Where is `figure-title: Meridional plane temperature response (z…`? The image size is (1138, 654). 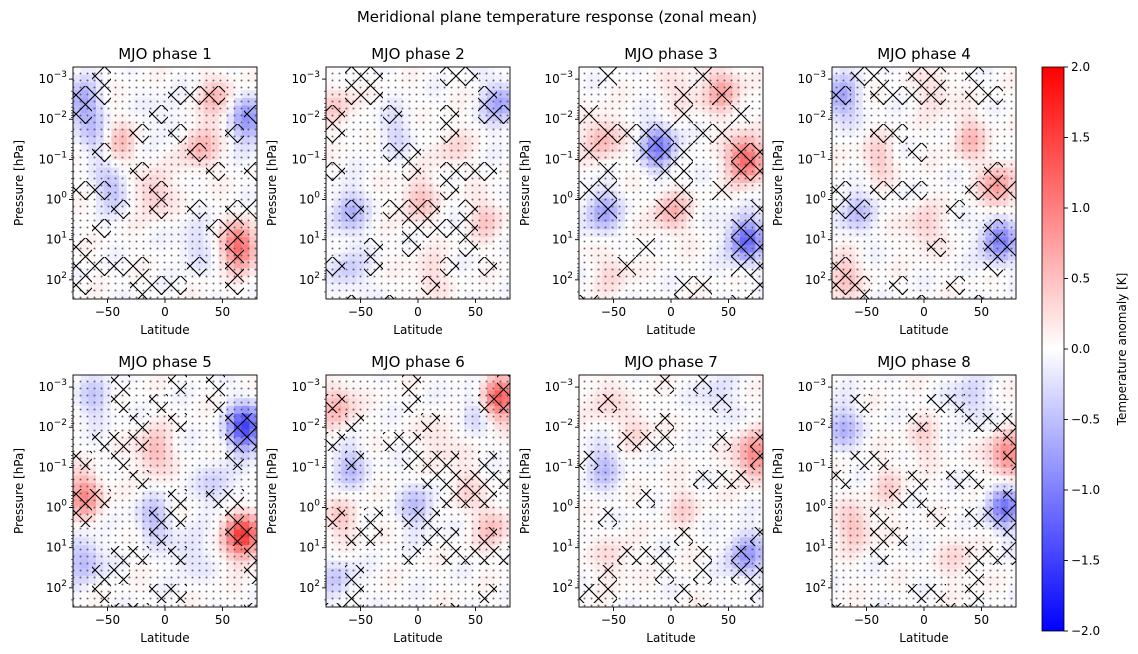 figure-title: Meridional plane temperature response (z… is located at coordinates (557, 17).